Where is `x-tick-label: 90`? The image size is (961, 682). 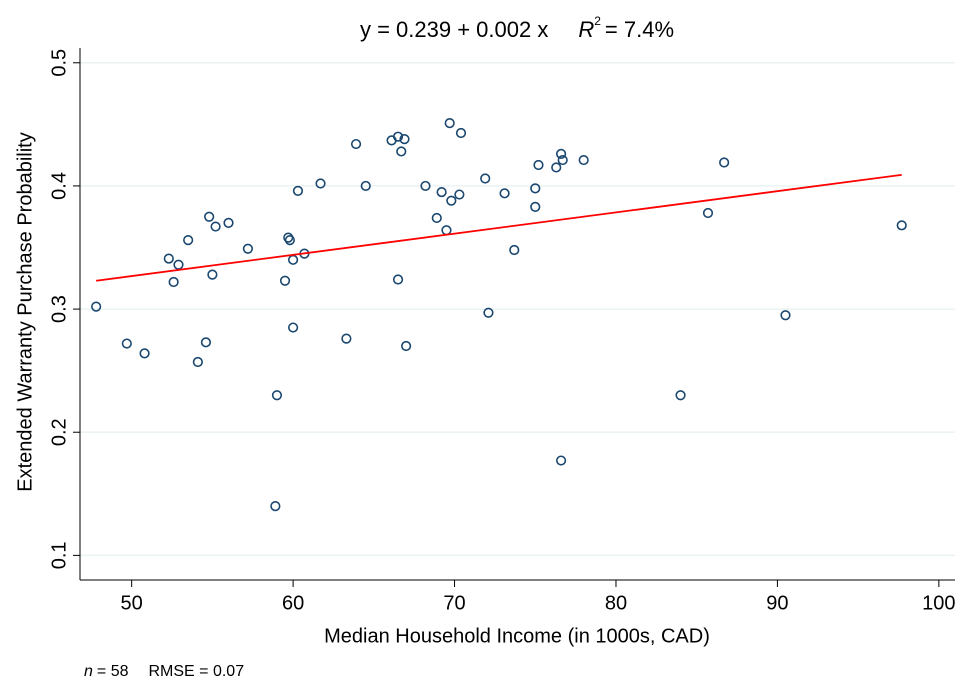 x-tick-label: 90 is located at coordinates (777, 603).